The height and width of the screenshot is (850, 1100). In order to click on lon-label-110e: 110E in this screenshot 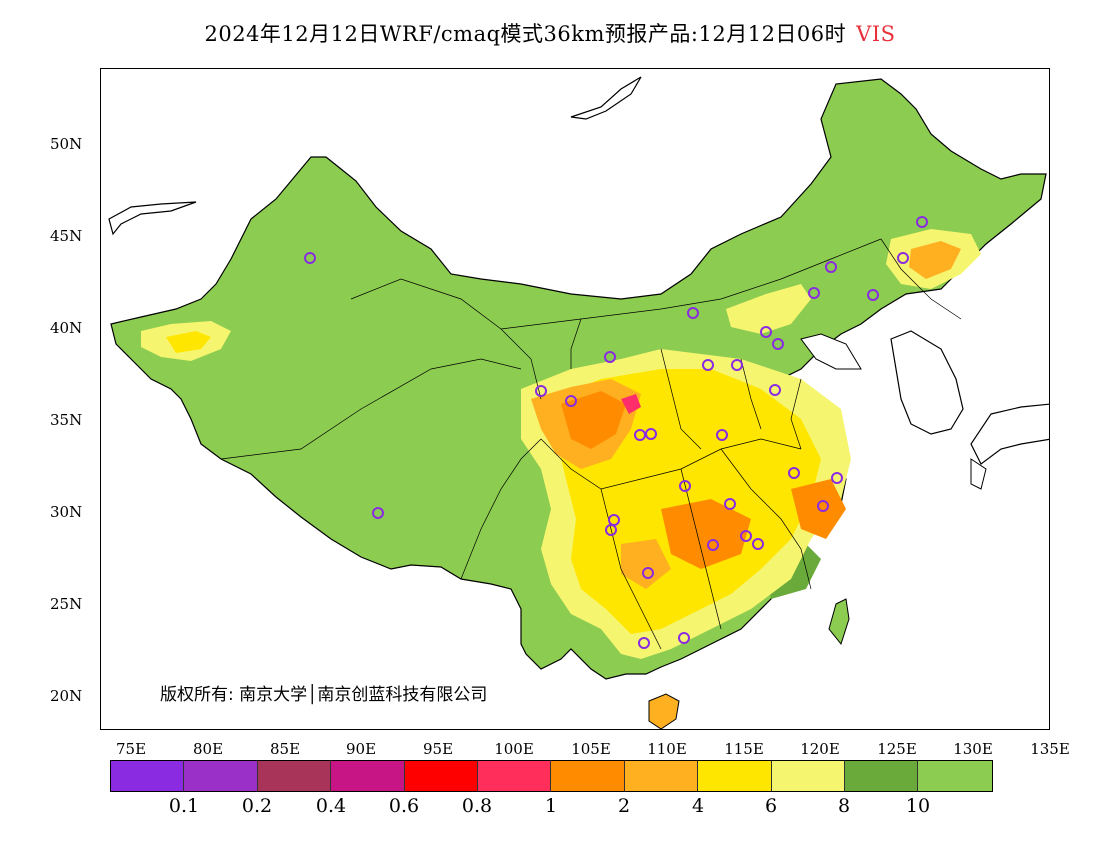, I will do `click(667, 749)`.